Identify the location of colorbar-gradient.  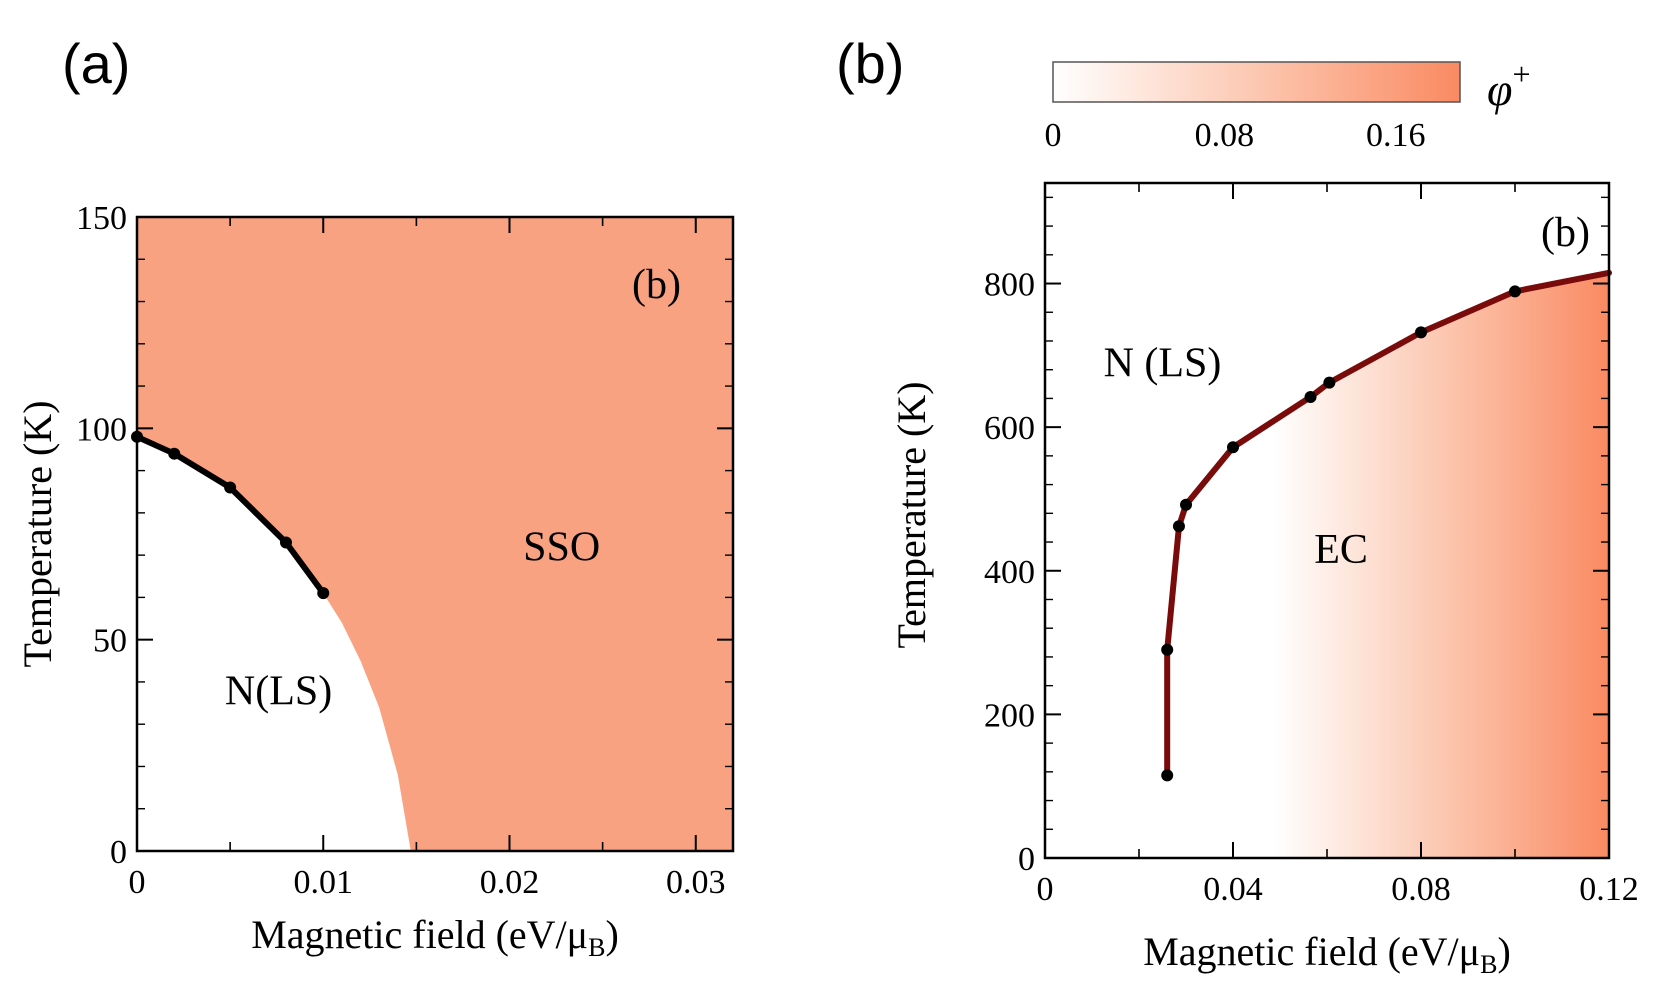
(1256, 82).